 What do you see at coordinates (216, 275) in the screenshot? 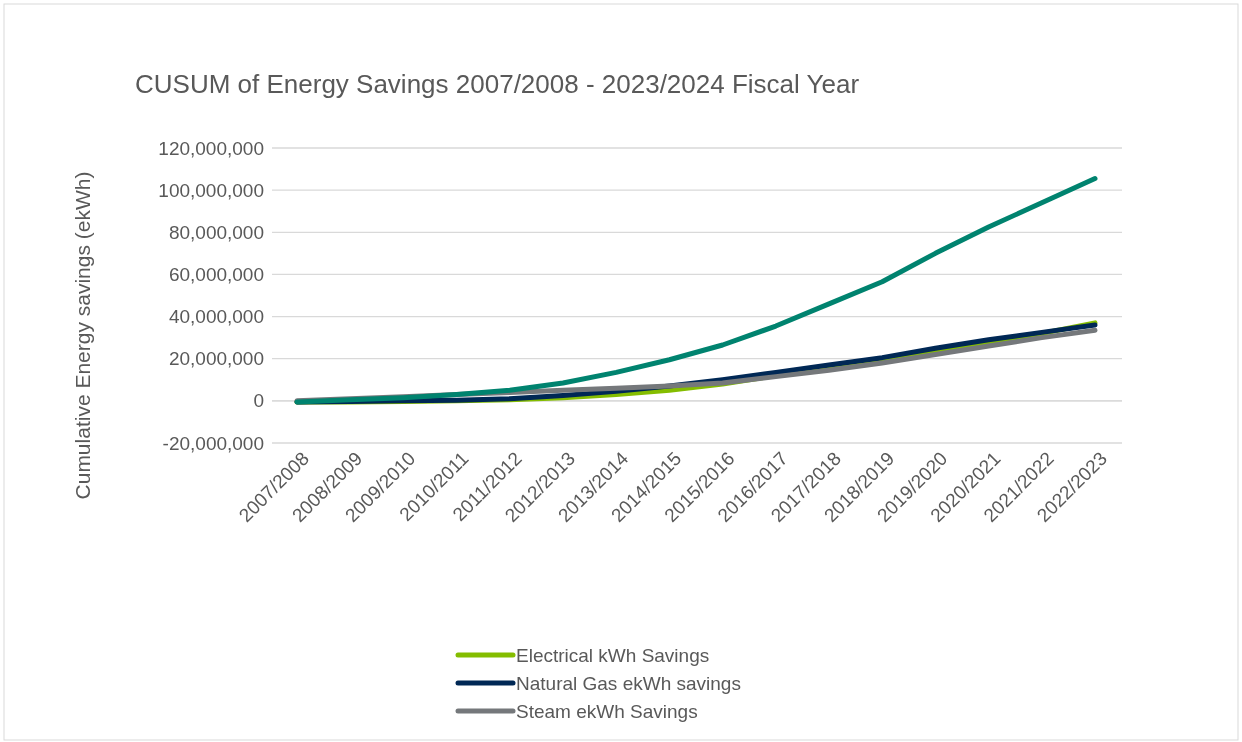
I see `y-tick-label: 60,000,000` at bounding box center [216, 275].